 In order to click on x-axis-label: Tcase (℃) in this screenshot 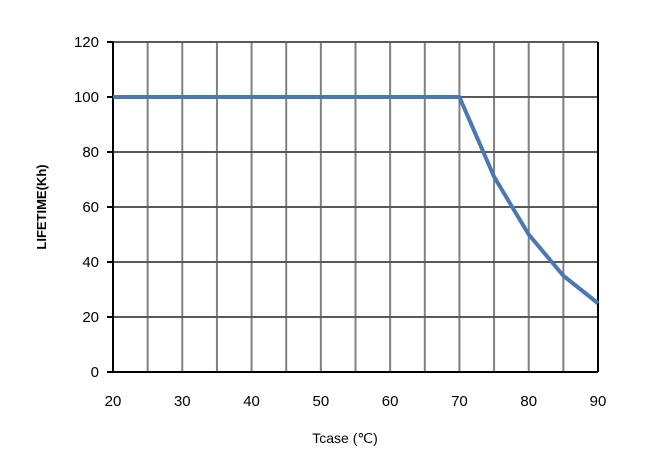, I will do `click(345, 438)`.